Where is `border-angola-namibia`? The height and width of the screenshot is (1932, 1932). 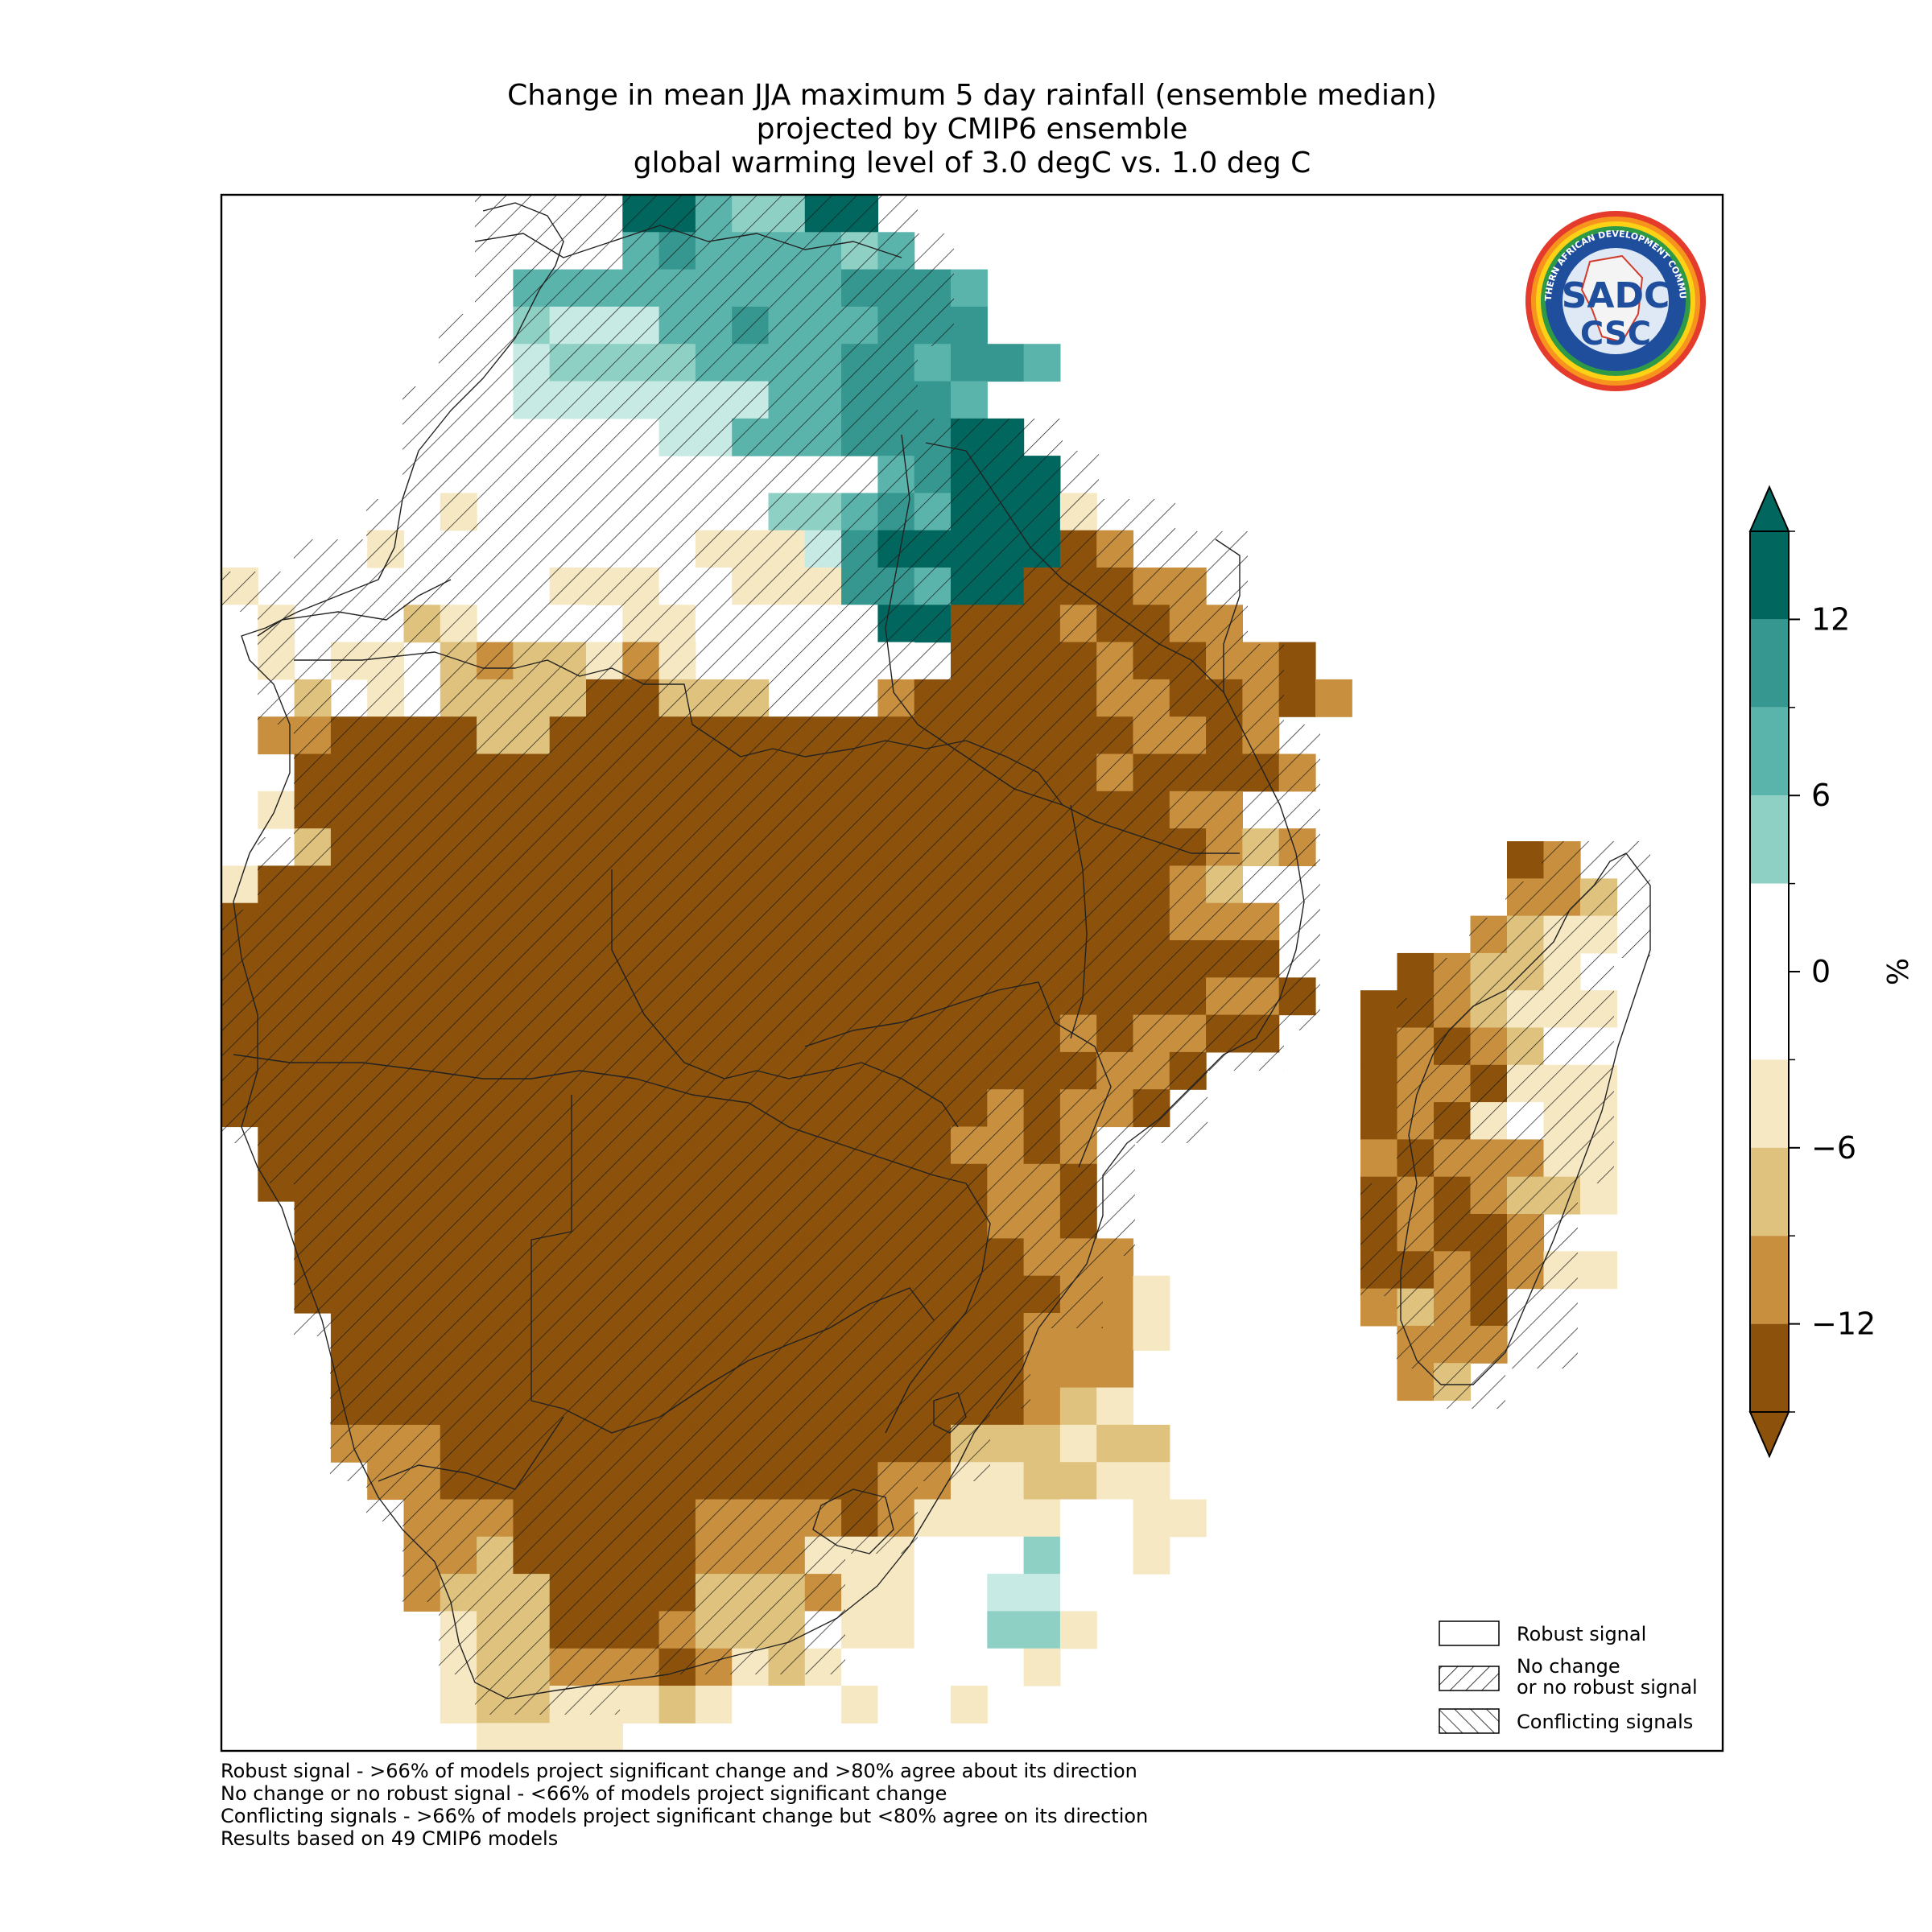 border-angola-namibia is located at coordinates (491, 1079).